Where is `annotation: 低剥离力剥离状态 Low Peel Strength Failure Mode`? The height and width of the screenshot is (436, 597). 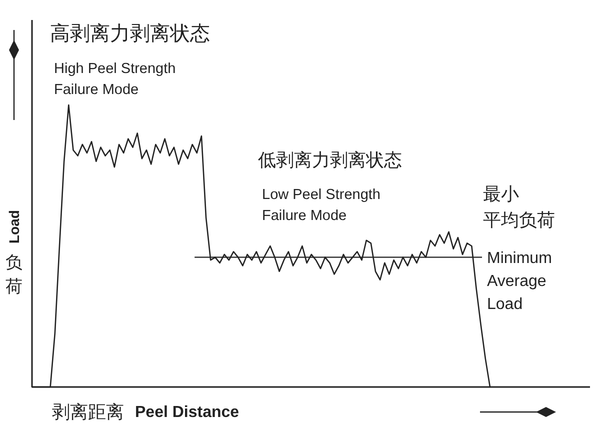
annotation: 低剥离力剥离状态 Low Peel Strength Failure Mode is located at coordinates (330, 187).